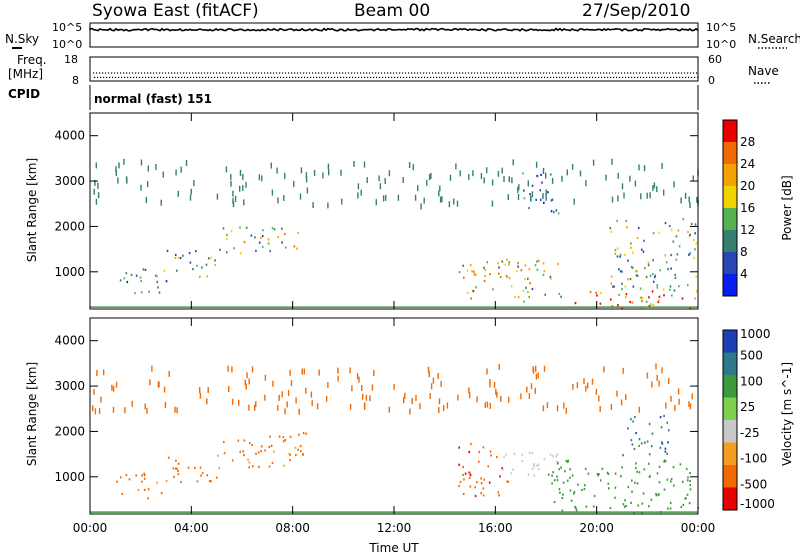  Describe the element at coordinates (69, 181) in the screenshot. I see `y-tick-label: 3000` at that location.